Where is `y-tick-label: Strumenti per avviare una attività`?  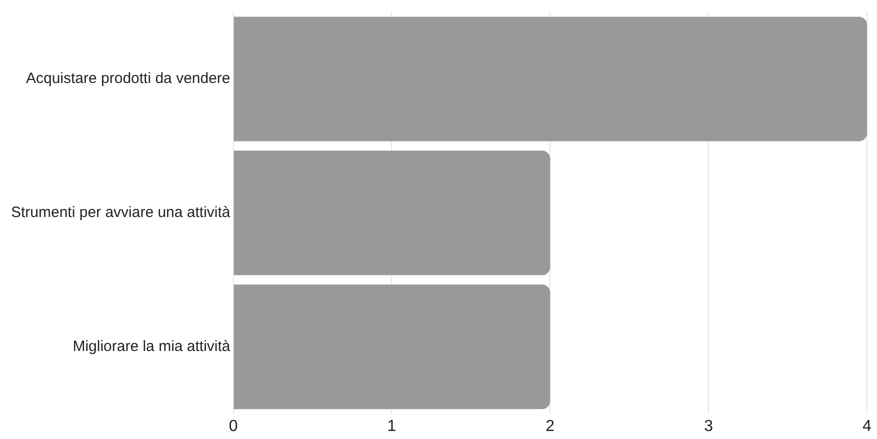
y-tick-label: Strumenti per avviare una attività is located at coordinates (120, 213).